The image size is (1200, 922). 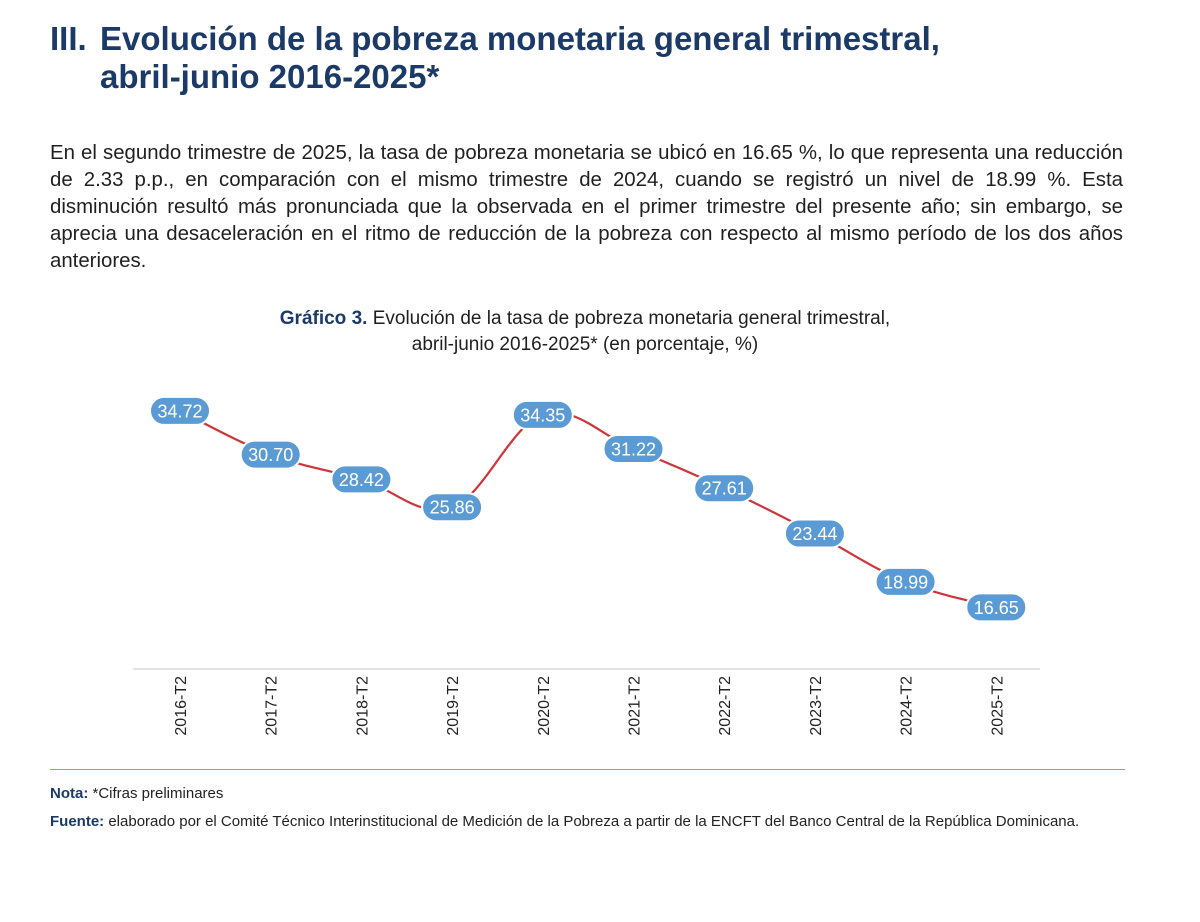 I want to click on x-tick-label-2018-T2: 2018-T2, so click(x=362, y=706).